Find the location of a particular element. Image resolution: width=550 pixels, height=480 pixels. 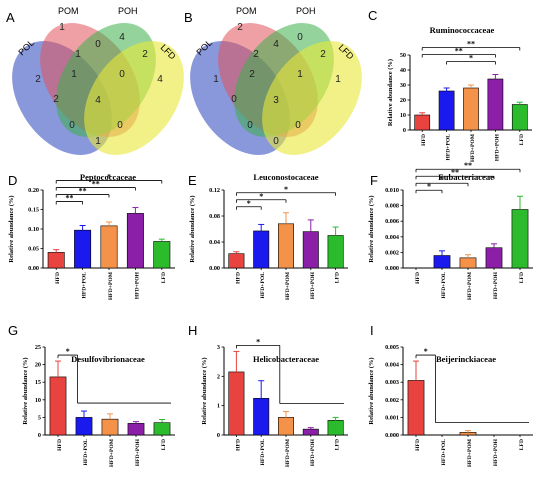

venn-count-POM_POH_LFD: 1 is located at coordinates (300, 74).